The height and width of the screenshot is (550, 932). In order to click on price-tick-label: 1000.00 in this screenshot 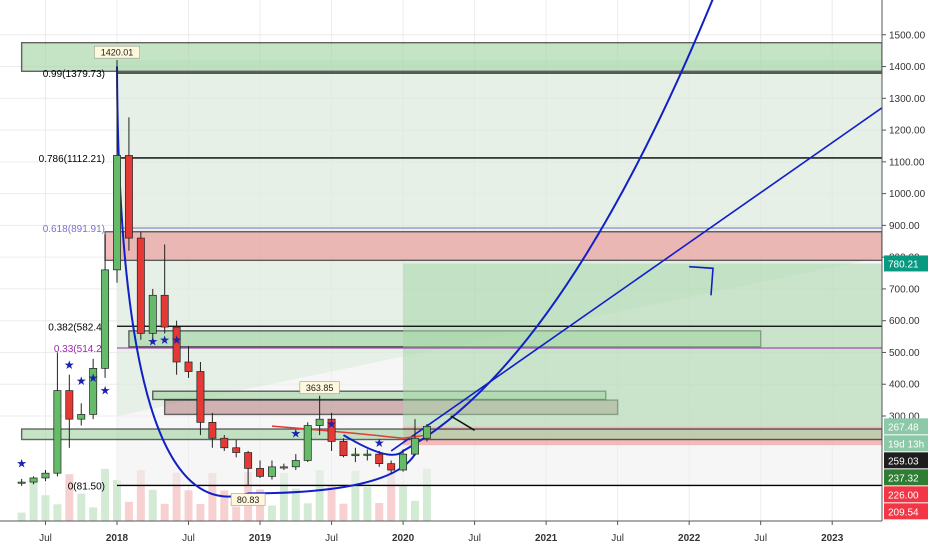, I will do `click(907, 194)`.